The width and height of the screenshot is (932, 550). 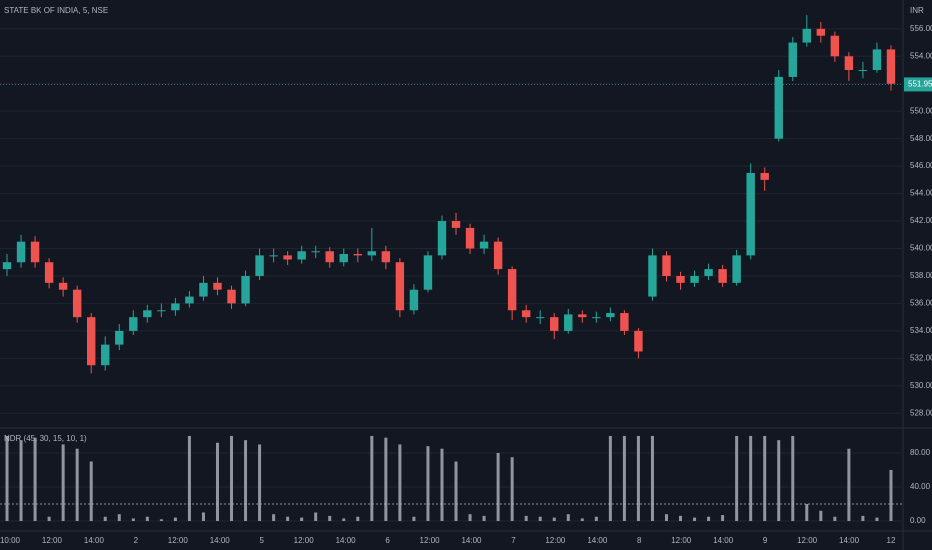 What do you see at coordinates (891, 540) in the screenshot?
I see `x-tick-label: 12` at bounding box center [891, 540].